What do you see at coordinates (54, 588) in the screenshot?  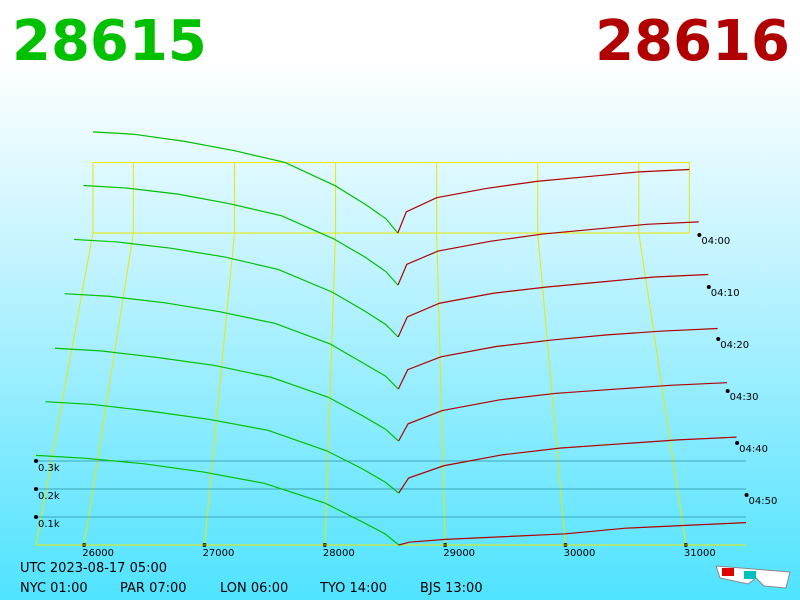 I see `timezone: NYC 01:00` at bounding box center [54, 588].